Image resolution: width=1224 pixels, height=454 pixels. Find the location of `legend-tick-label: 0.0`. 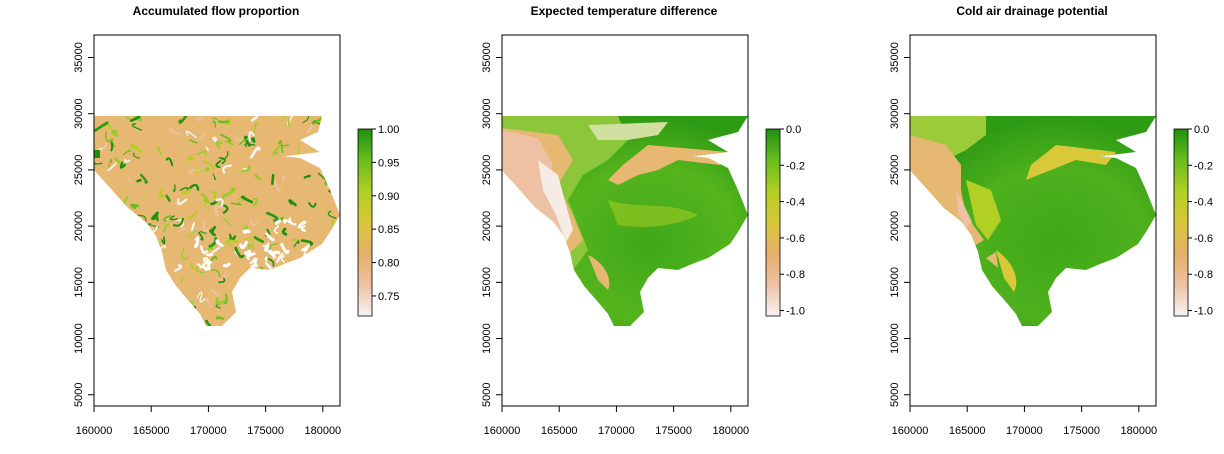

legend-tick-label: 0.0 is located at coordinates (1201, 130).